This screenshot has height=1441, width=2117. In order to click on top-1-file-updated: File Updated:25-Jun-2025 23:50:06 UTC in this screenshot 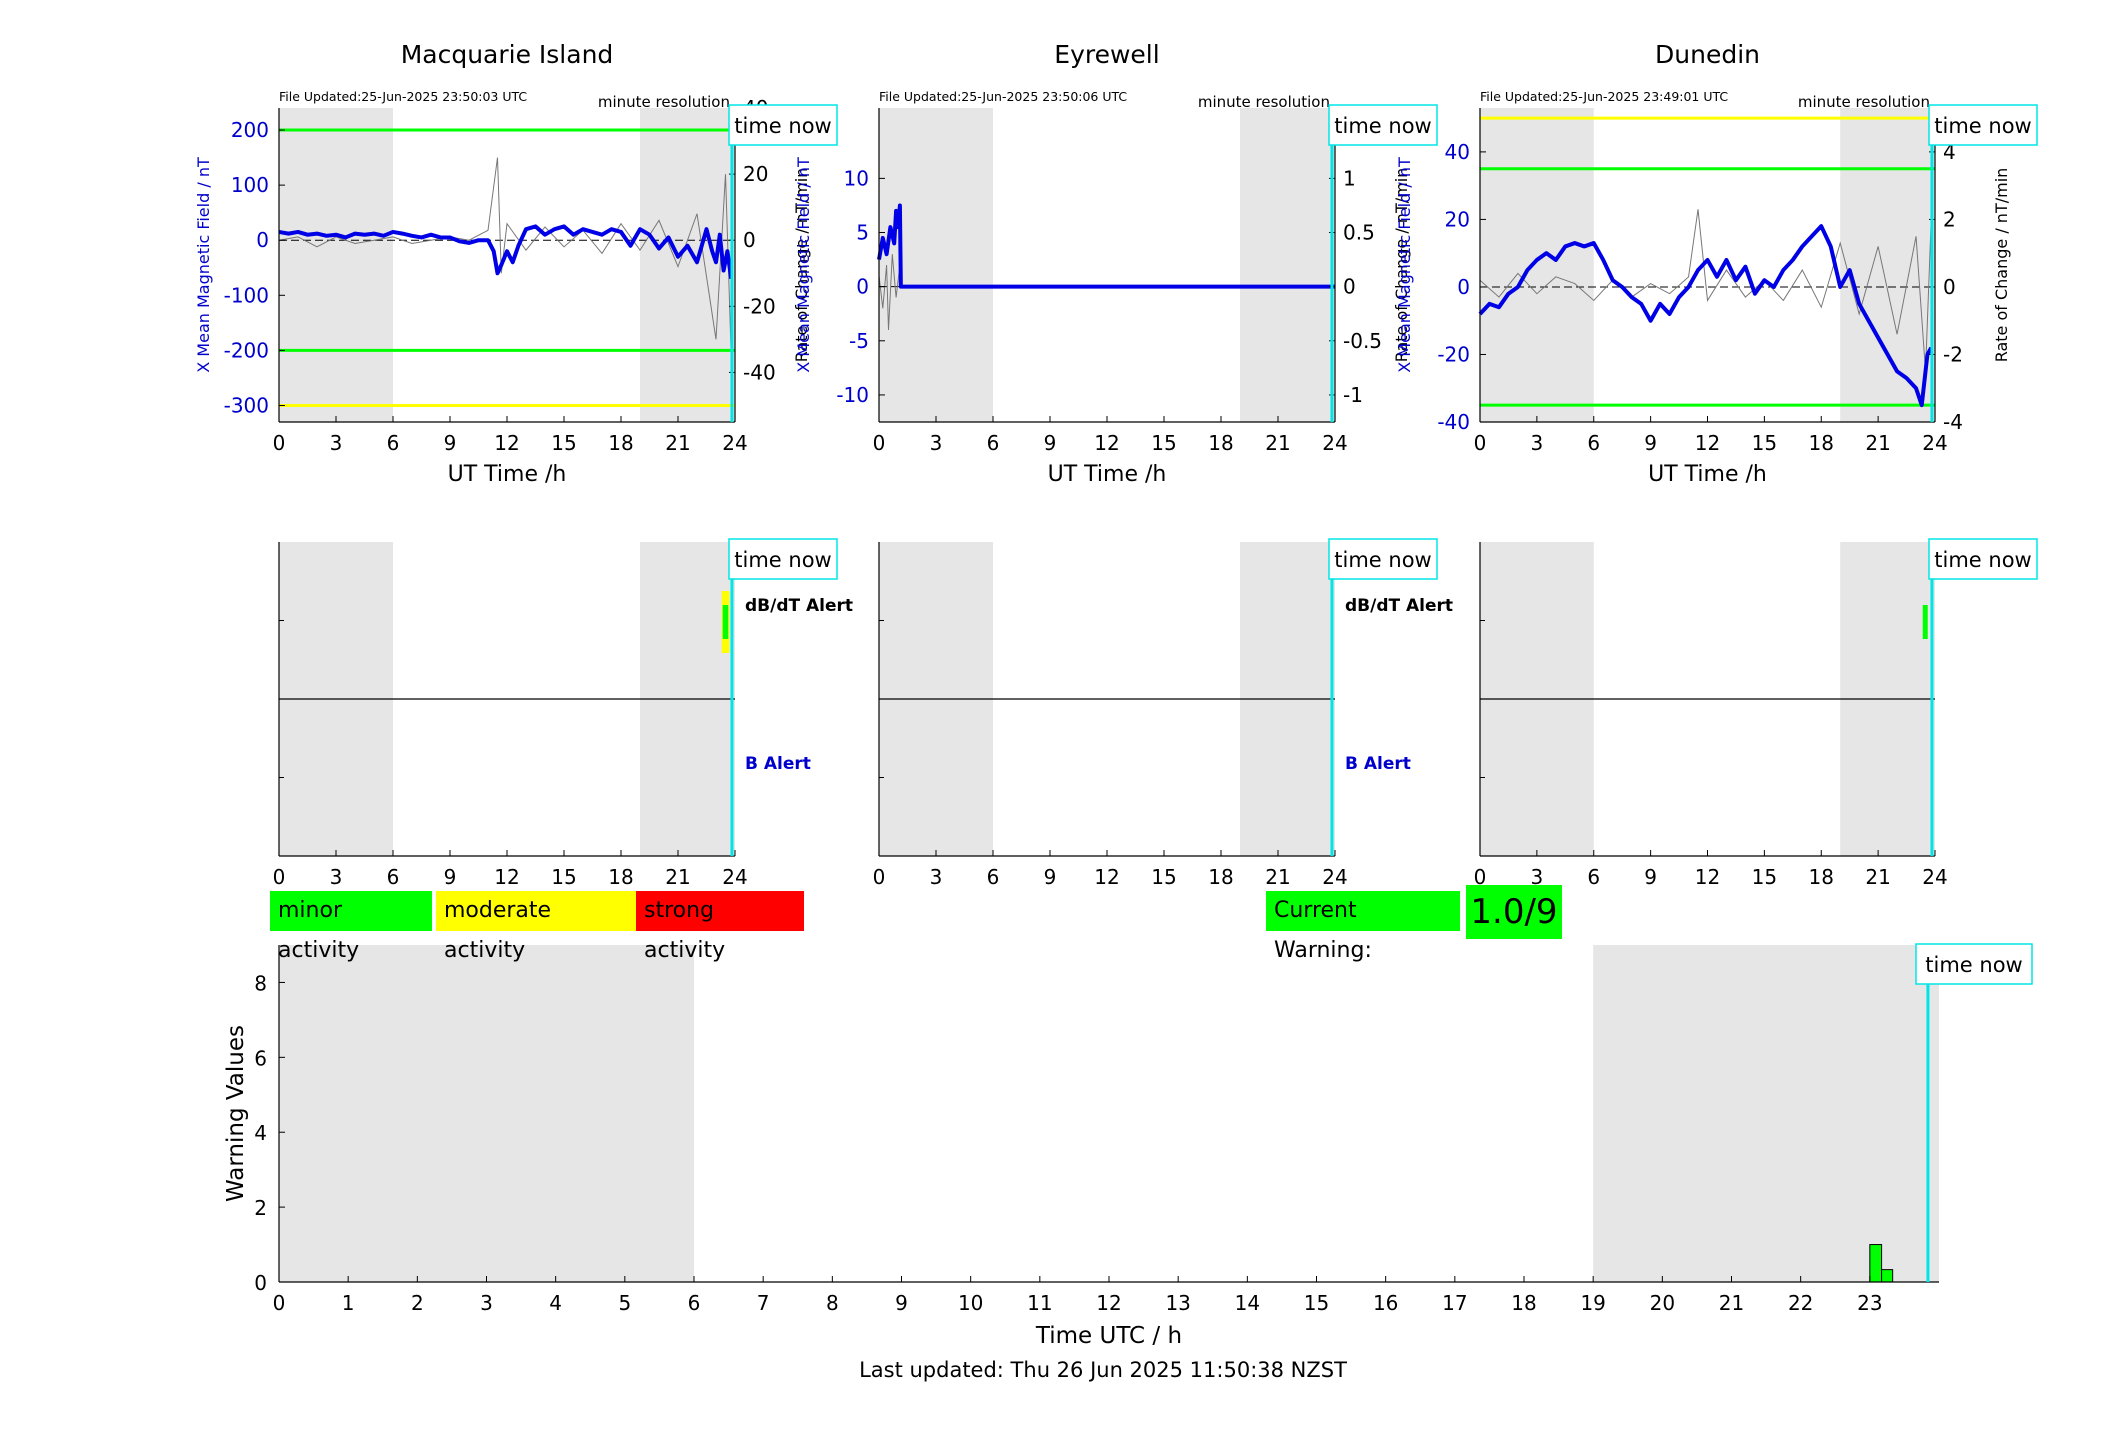, I will do `click(1003, 96)`.